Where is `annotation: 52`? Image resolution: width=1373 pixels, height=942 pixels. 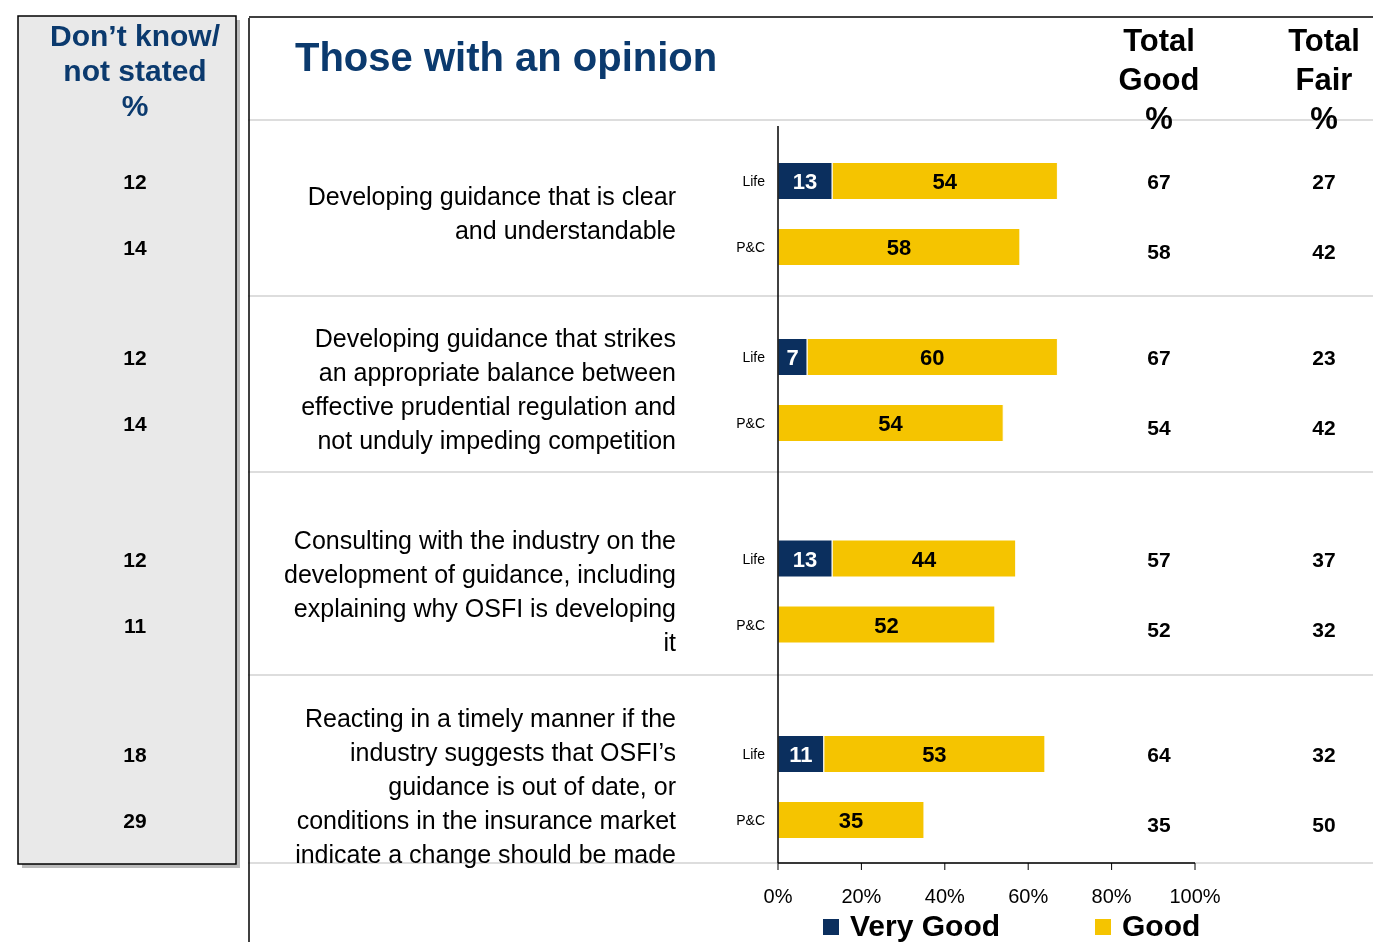
annotation: 52 is located at coordinates (1159, 629).